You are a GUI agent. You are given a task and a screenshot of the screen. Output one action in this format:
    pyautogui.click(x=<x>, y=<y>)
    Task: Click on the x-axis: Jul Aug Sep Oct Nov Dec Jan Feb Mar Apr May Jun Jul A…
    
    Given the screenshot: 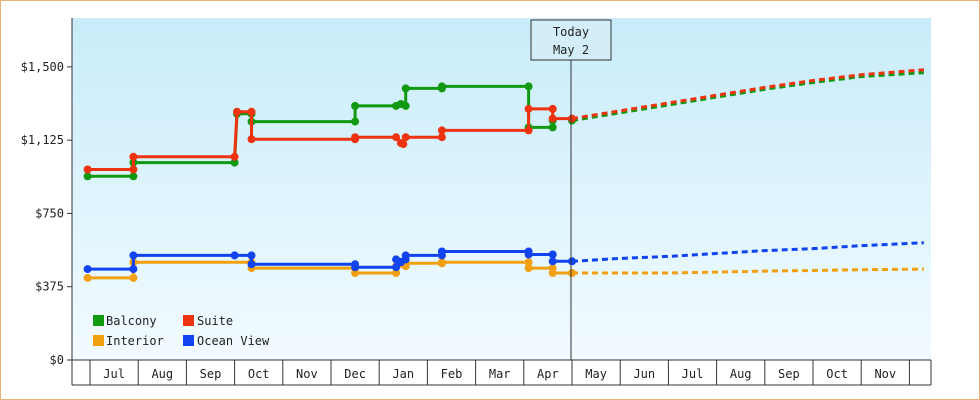 What is the action you would take?
    pyautogui.click(x=501, y=372)
    